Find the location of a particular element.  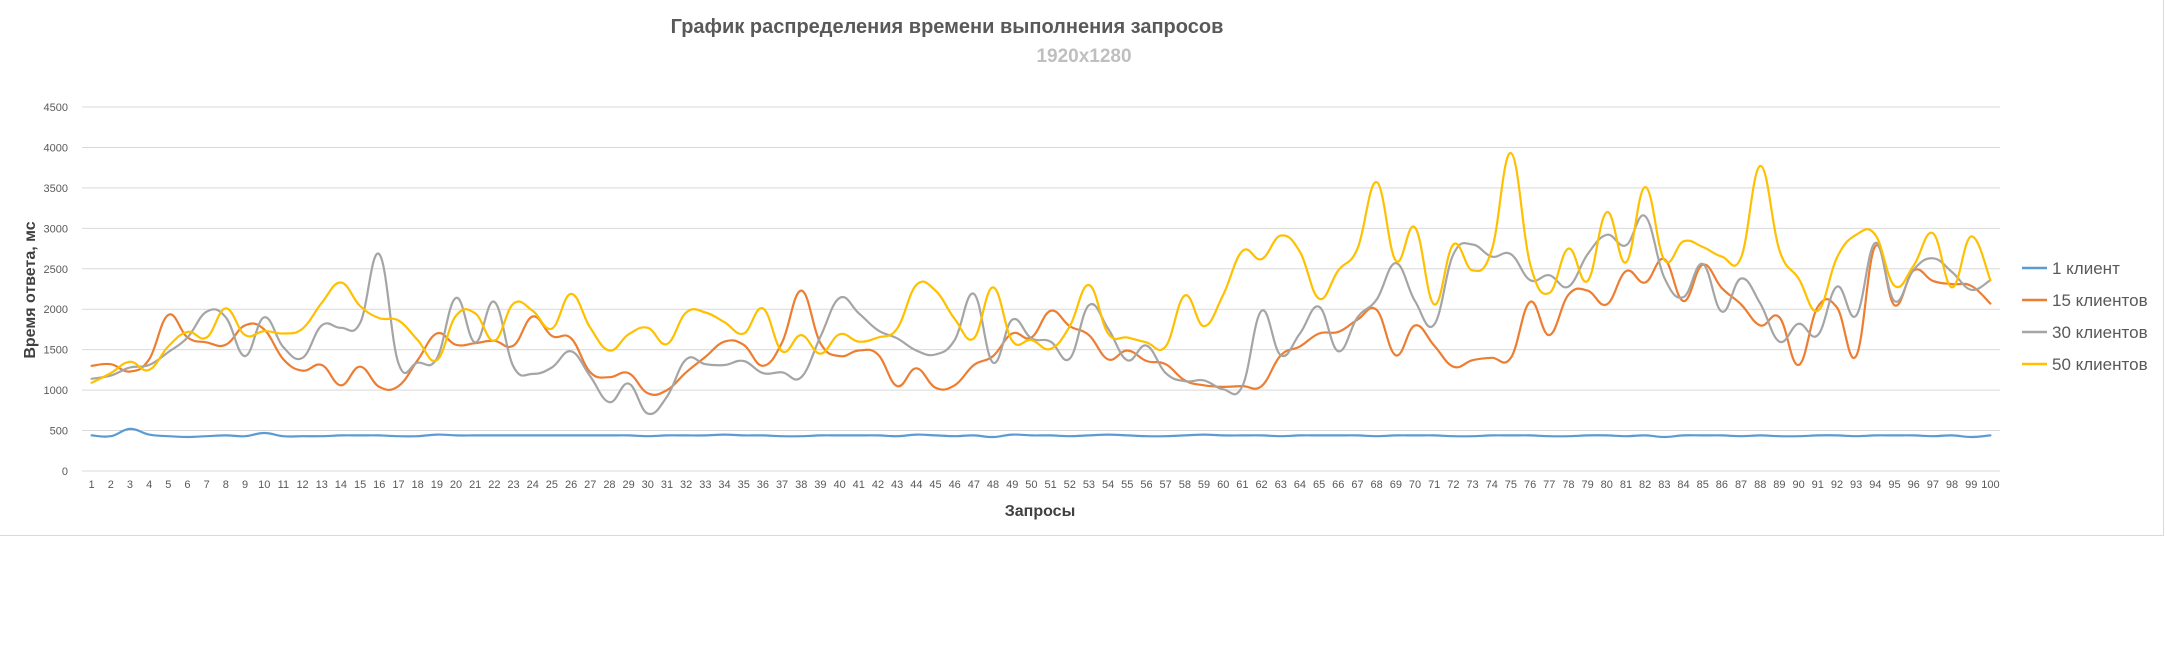

x-tick-label: 59 is located at coordinates (1204, 485).